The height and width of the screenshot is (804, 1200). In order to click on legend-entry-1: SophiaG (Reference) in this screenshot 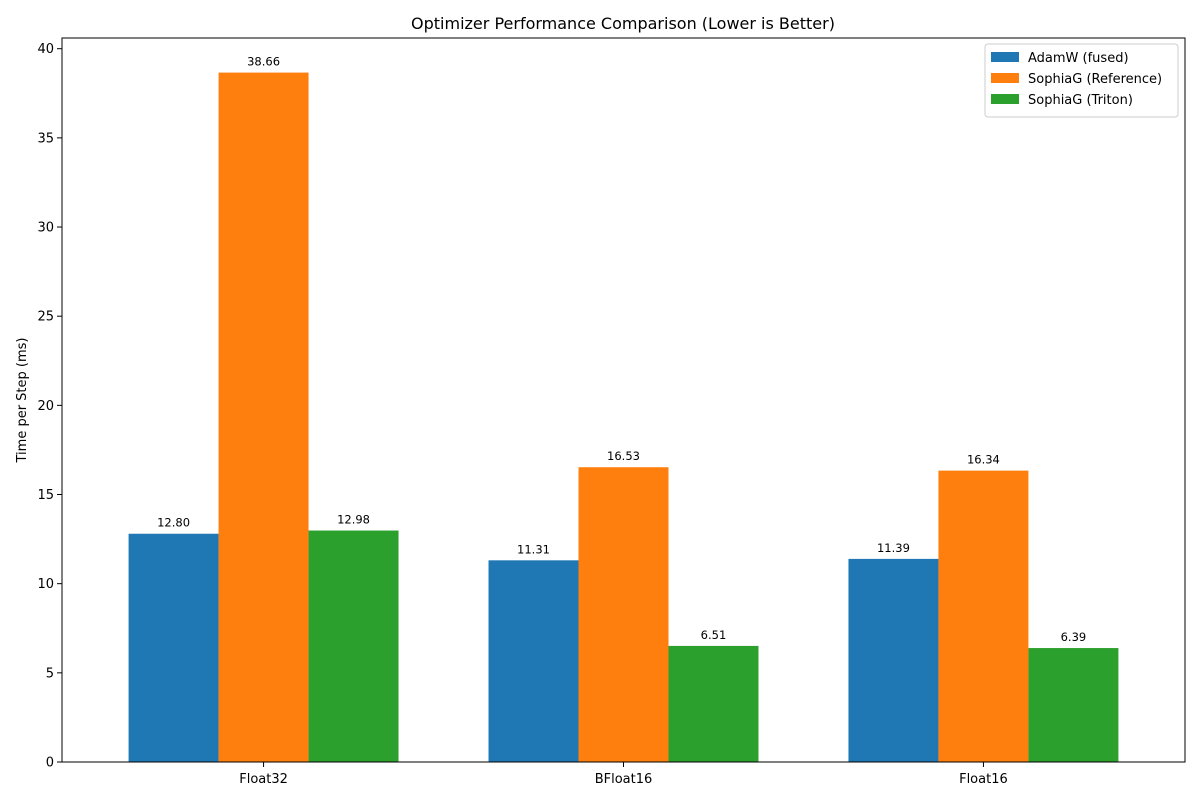, I will do `click(1095, 79)`.